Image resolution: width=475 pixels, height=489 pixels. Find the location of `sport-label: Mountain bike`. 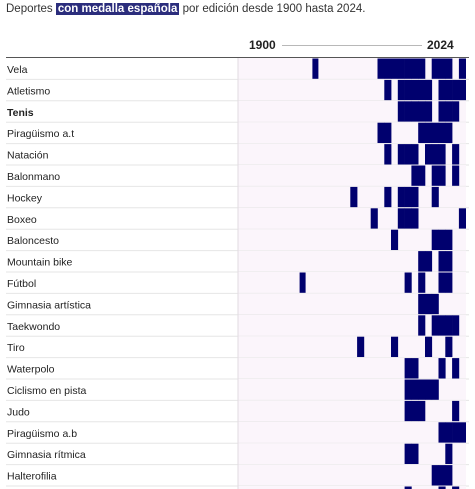

sport-label: Mountain bike is located at coordinates (40, 263).